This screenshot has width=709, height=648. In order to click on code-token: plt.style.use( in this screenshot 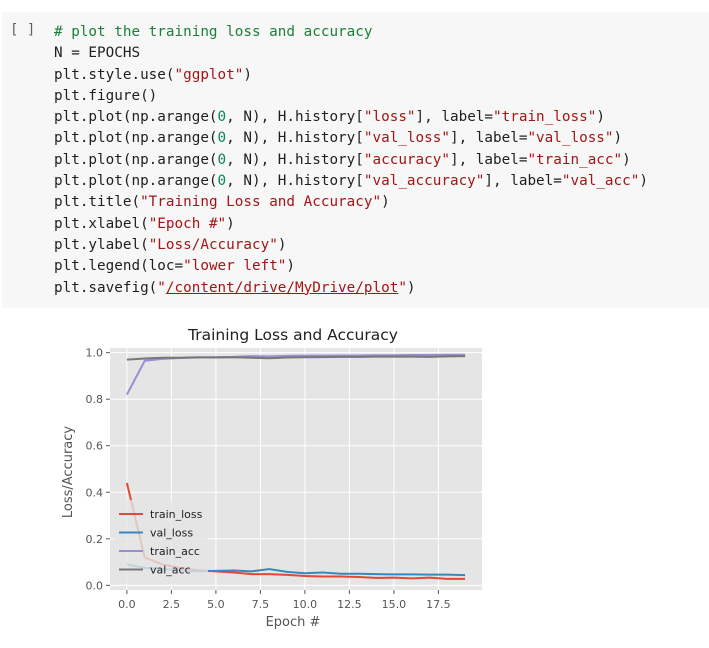, I will do `click(114, 74)`.